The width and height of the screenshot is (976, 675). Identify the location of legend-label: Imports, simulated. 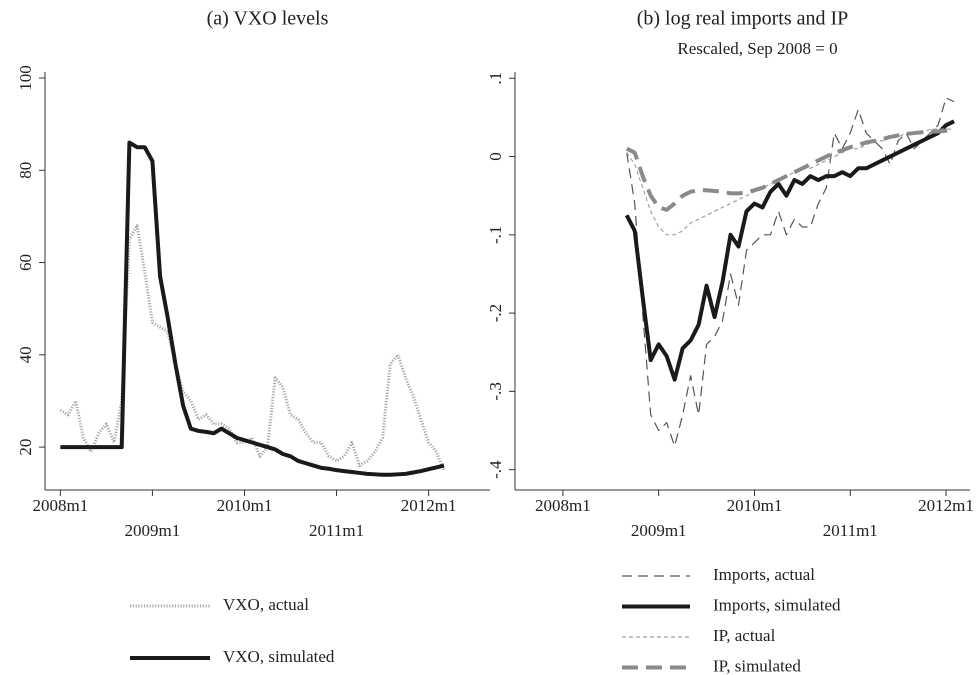
(777, 604).